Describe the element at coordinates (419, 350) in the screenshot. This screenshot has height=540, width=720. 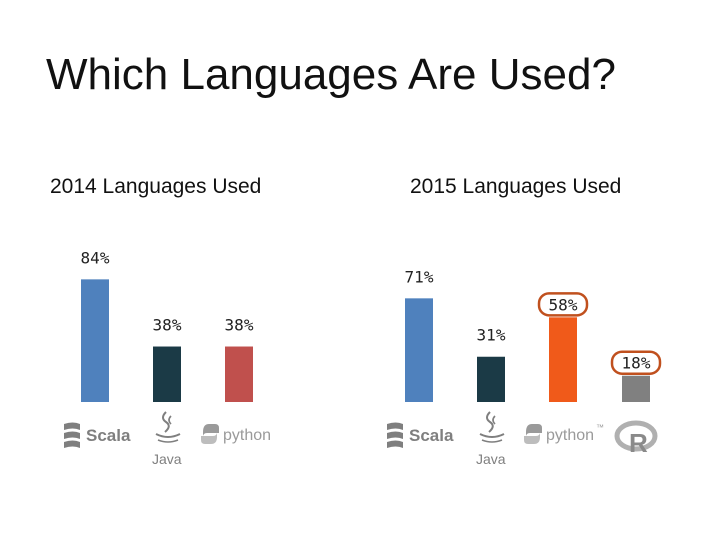
I see `bar-scala-2015` at that location.